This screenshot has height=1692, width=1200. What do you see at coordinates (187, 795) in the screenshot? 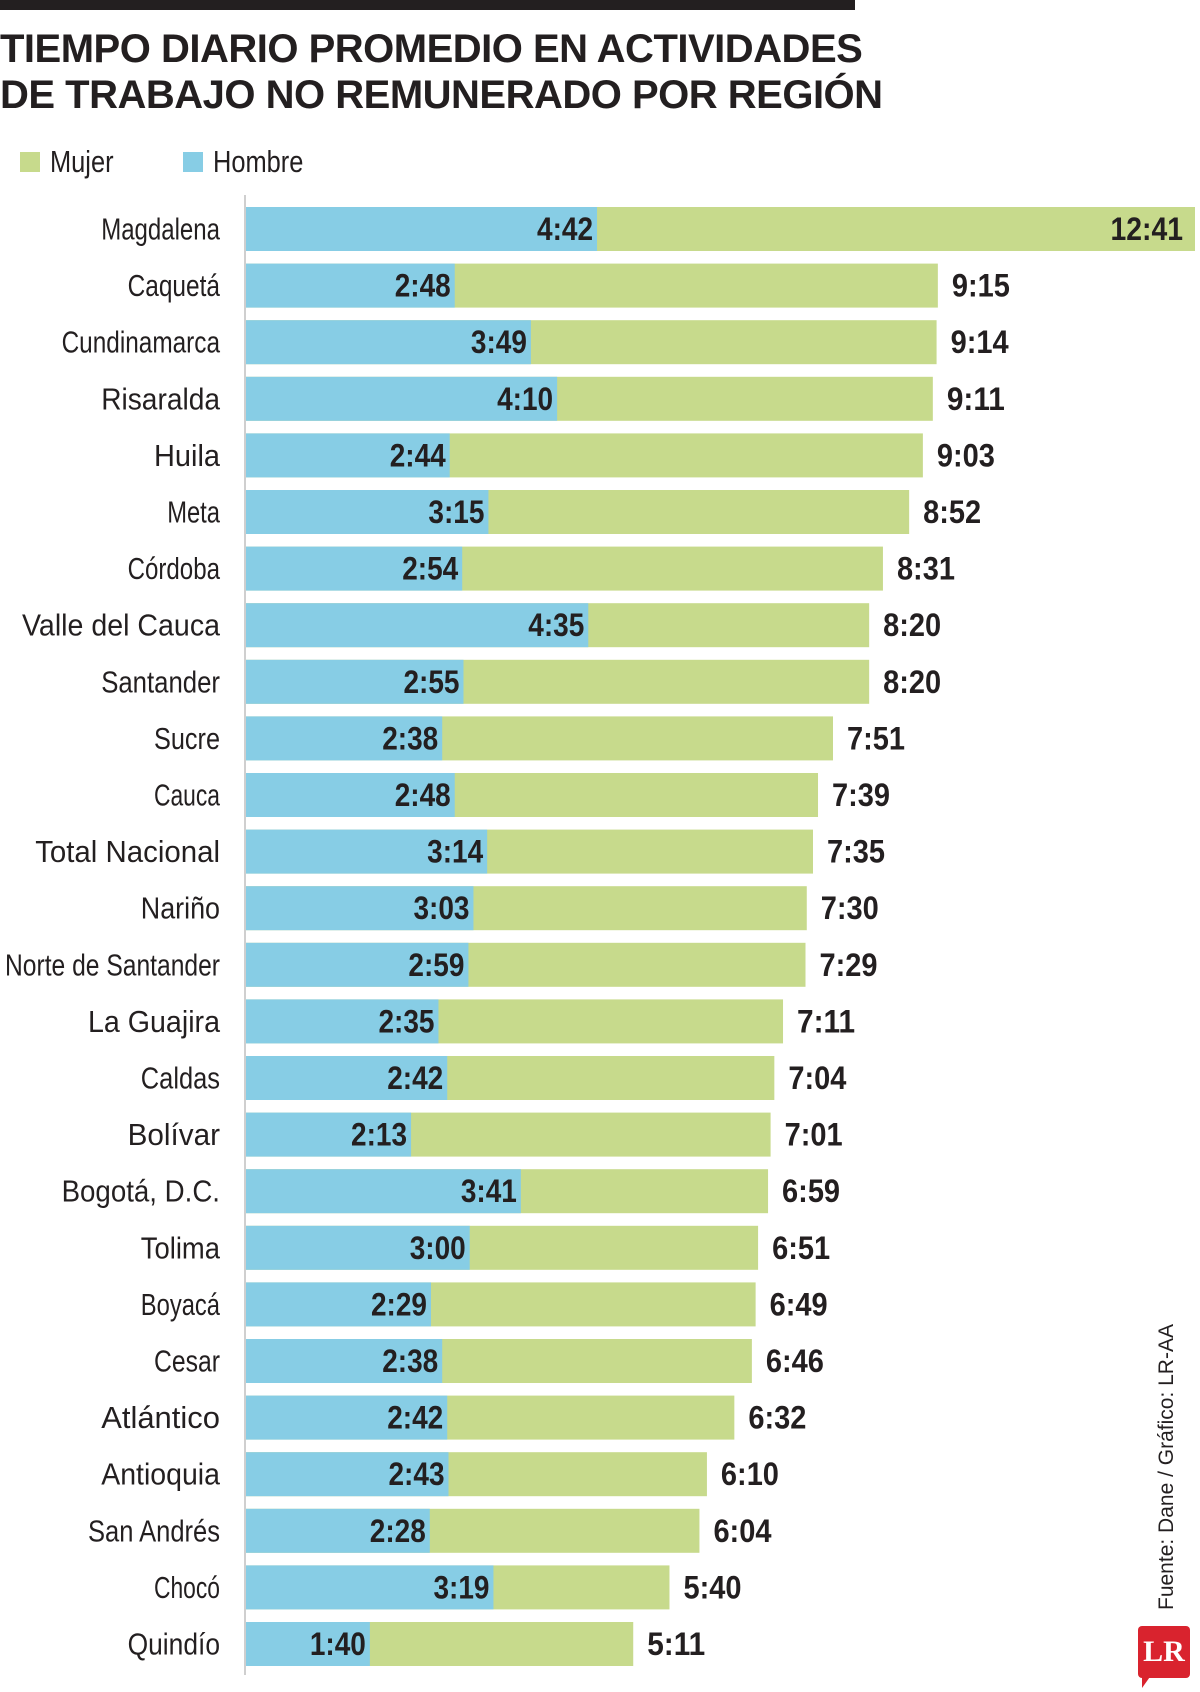
I see `category-label: Cauca` at bounding box center [187, 795].